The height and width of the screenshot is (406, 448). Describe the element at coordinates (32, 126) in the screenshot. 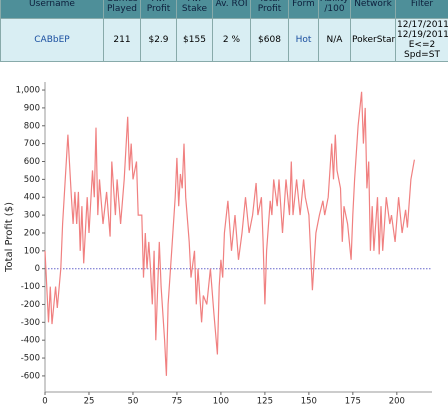

I see `y-tick-label: 800` at that location.